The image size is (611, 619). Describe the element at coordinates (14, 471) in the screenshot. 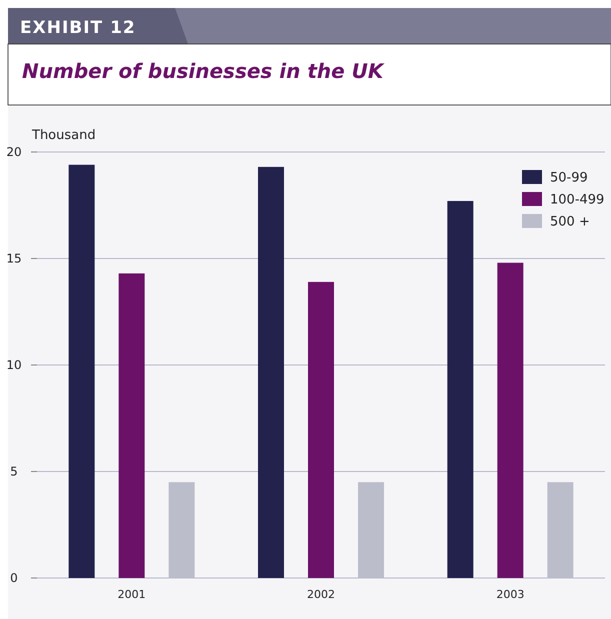

I see `y-tick-label: 5` at that location.